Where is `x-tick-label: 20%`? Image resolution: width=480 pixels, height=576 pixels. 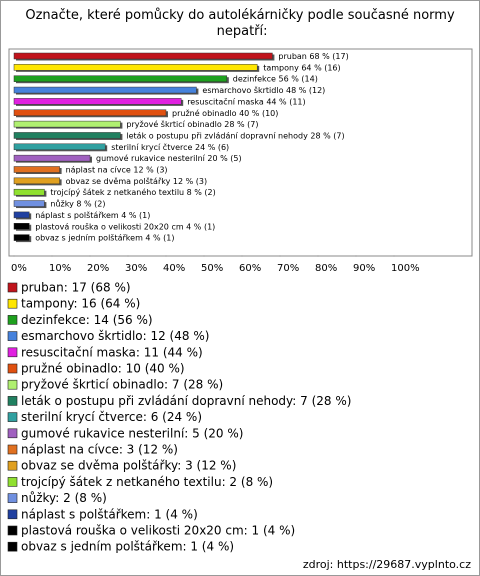
x-tick-label: 20% is located at coordinates (98, 268).